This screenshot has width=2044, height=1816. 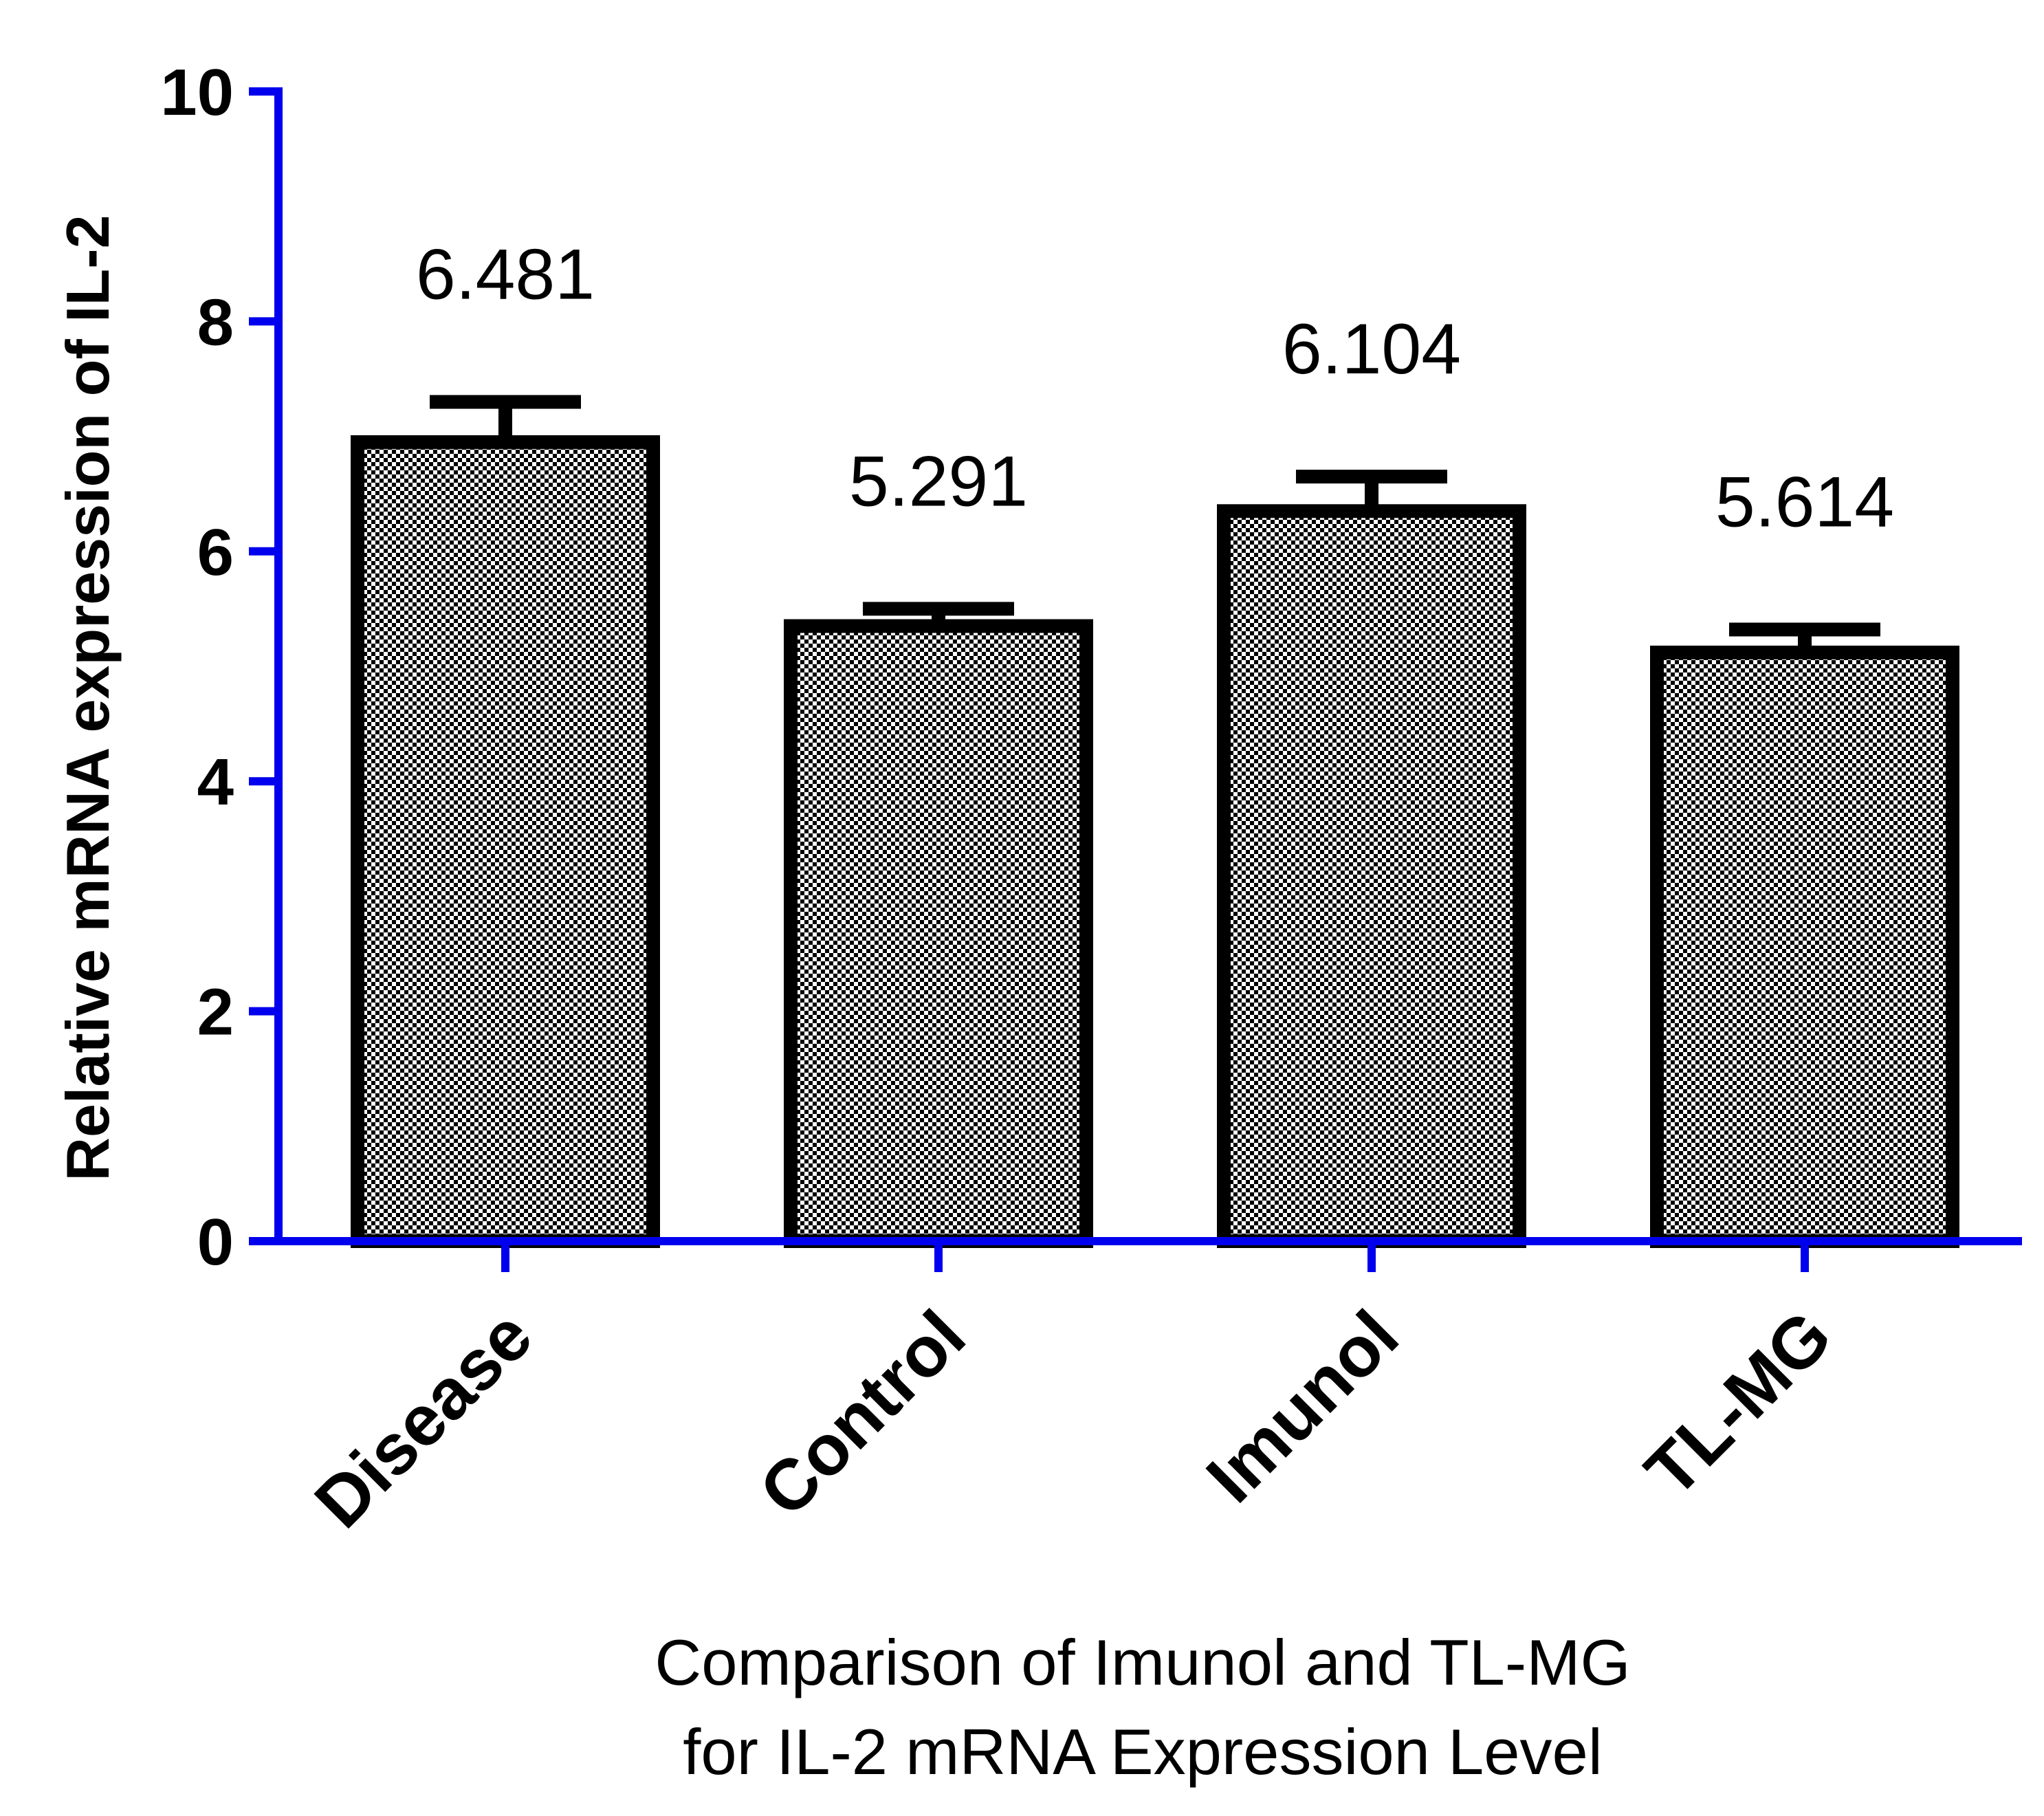 What do you see at coordinates (1155, 388) in the screenshot?
I see `value-labels: 6.481 5.291 6.104 5.614` at bounding box center [1155, 388].